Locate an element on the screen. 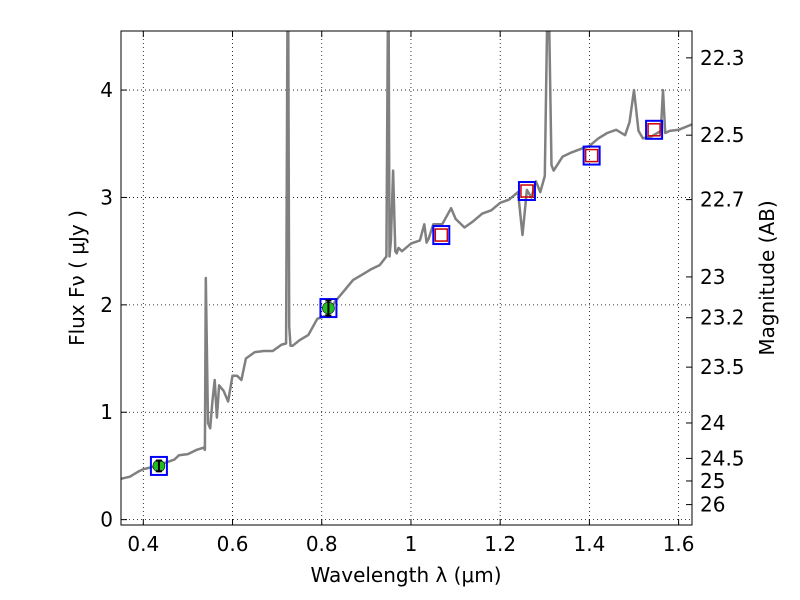 This screenshot has width=800, height=600. x-tick-label: 1.6 is located at coordinates (679, 544).